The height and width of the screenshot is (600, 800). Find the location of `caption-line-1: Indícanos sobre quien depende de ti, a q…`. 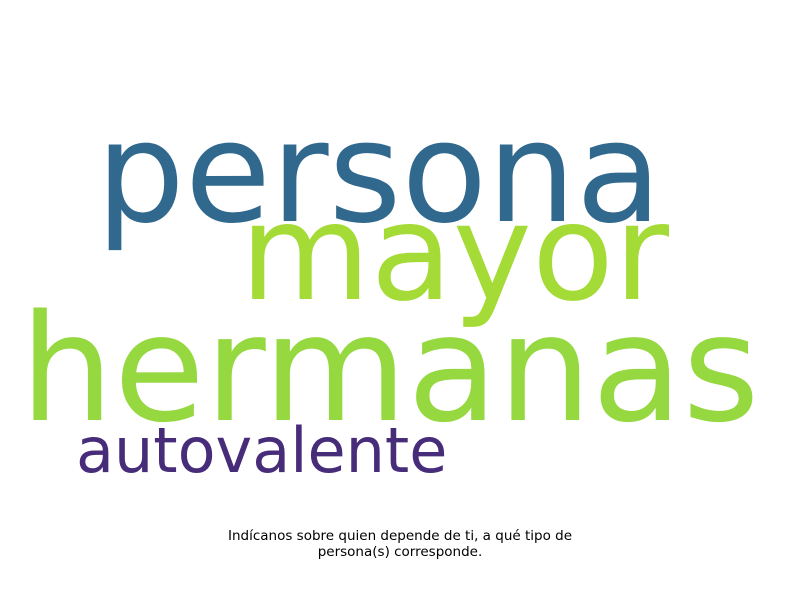

caption-line-1: Indícanos sobre quien depende de ti, a q… is located at coordinates (400, 536).